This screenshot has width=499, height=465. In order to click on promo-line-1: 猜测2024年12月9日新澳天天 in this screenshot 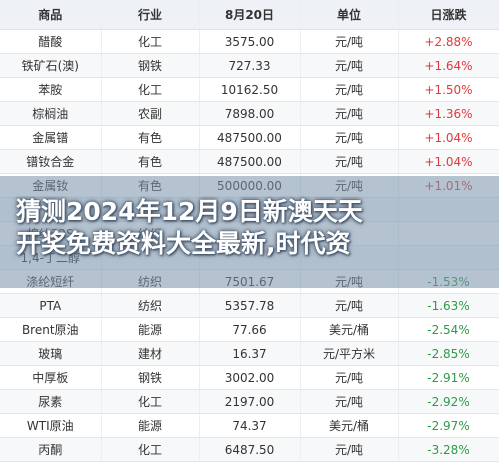, I will do `click(189, 211)`.